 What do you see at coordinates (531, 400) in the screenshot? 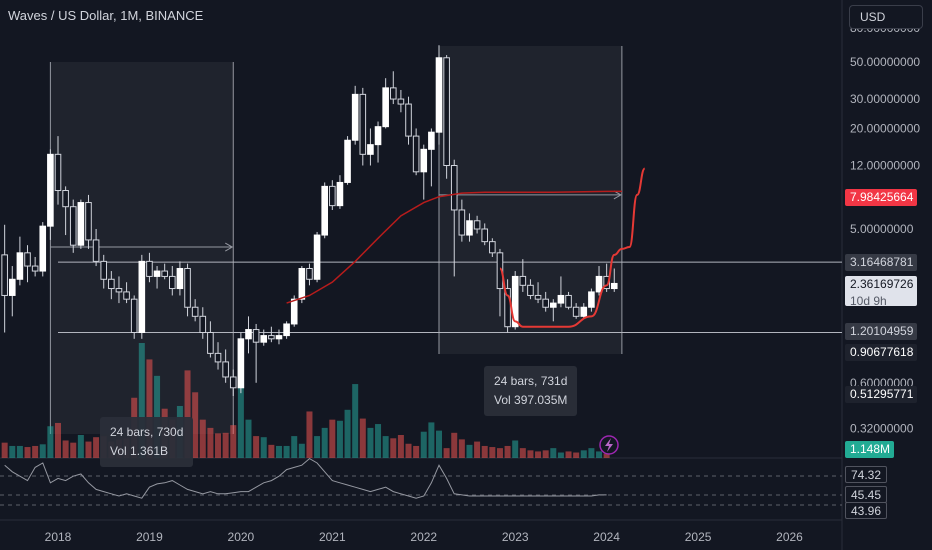
I see `range-tooltip-volume: Vol 397.035M` at bounding box center [531, 400].